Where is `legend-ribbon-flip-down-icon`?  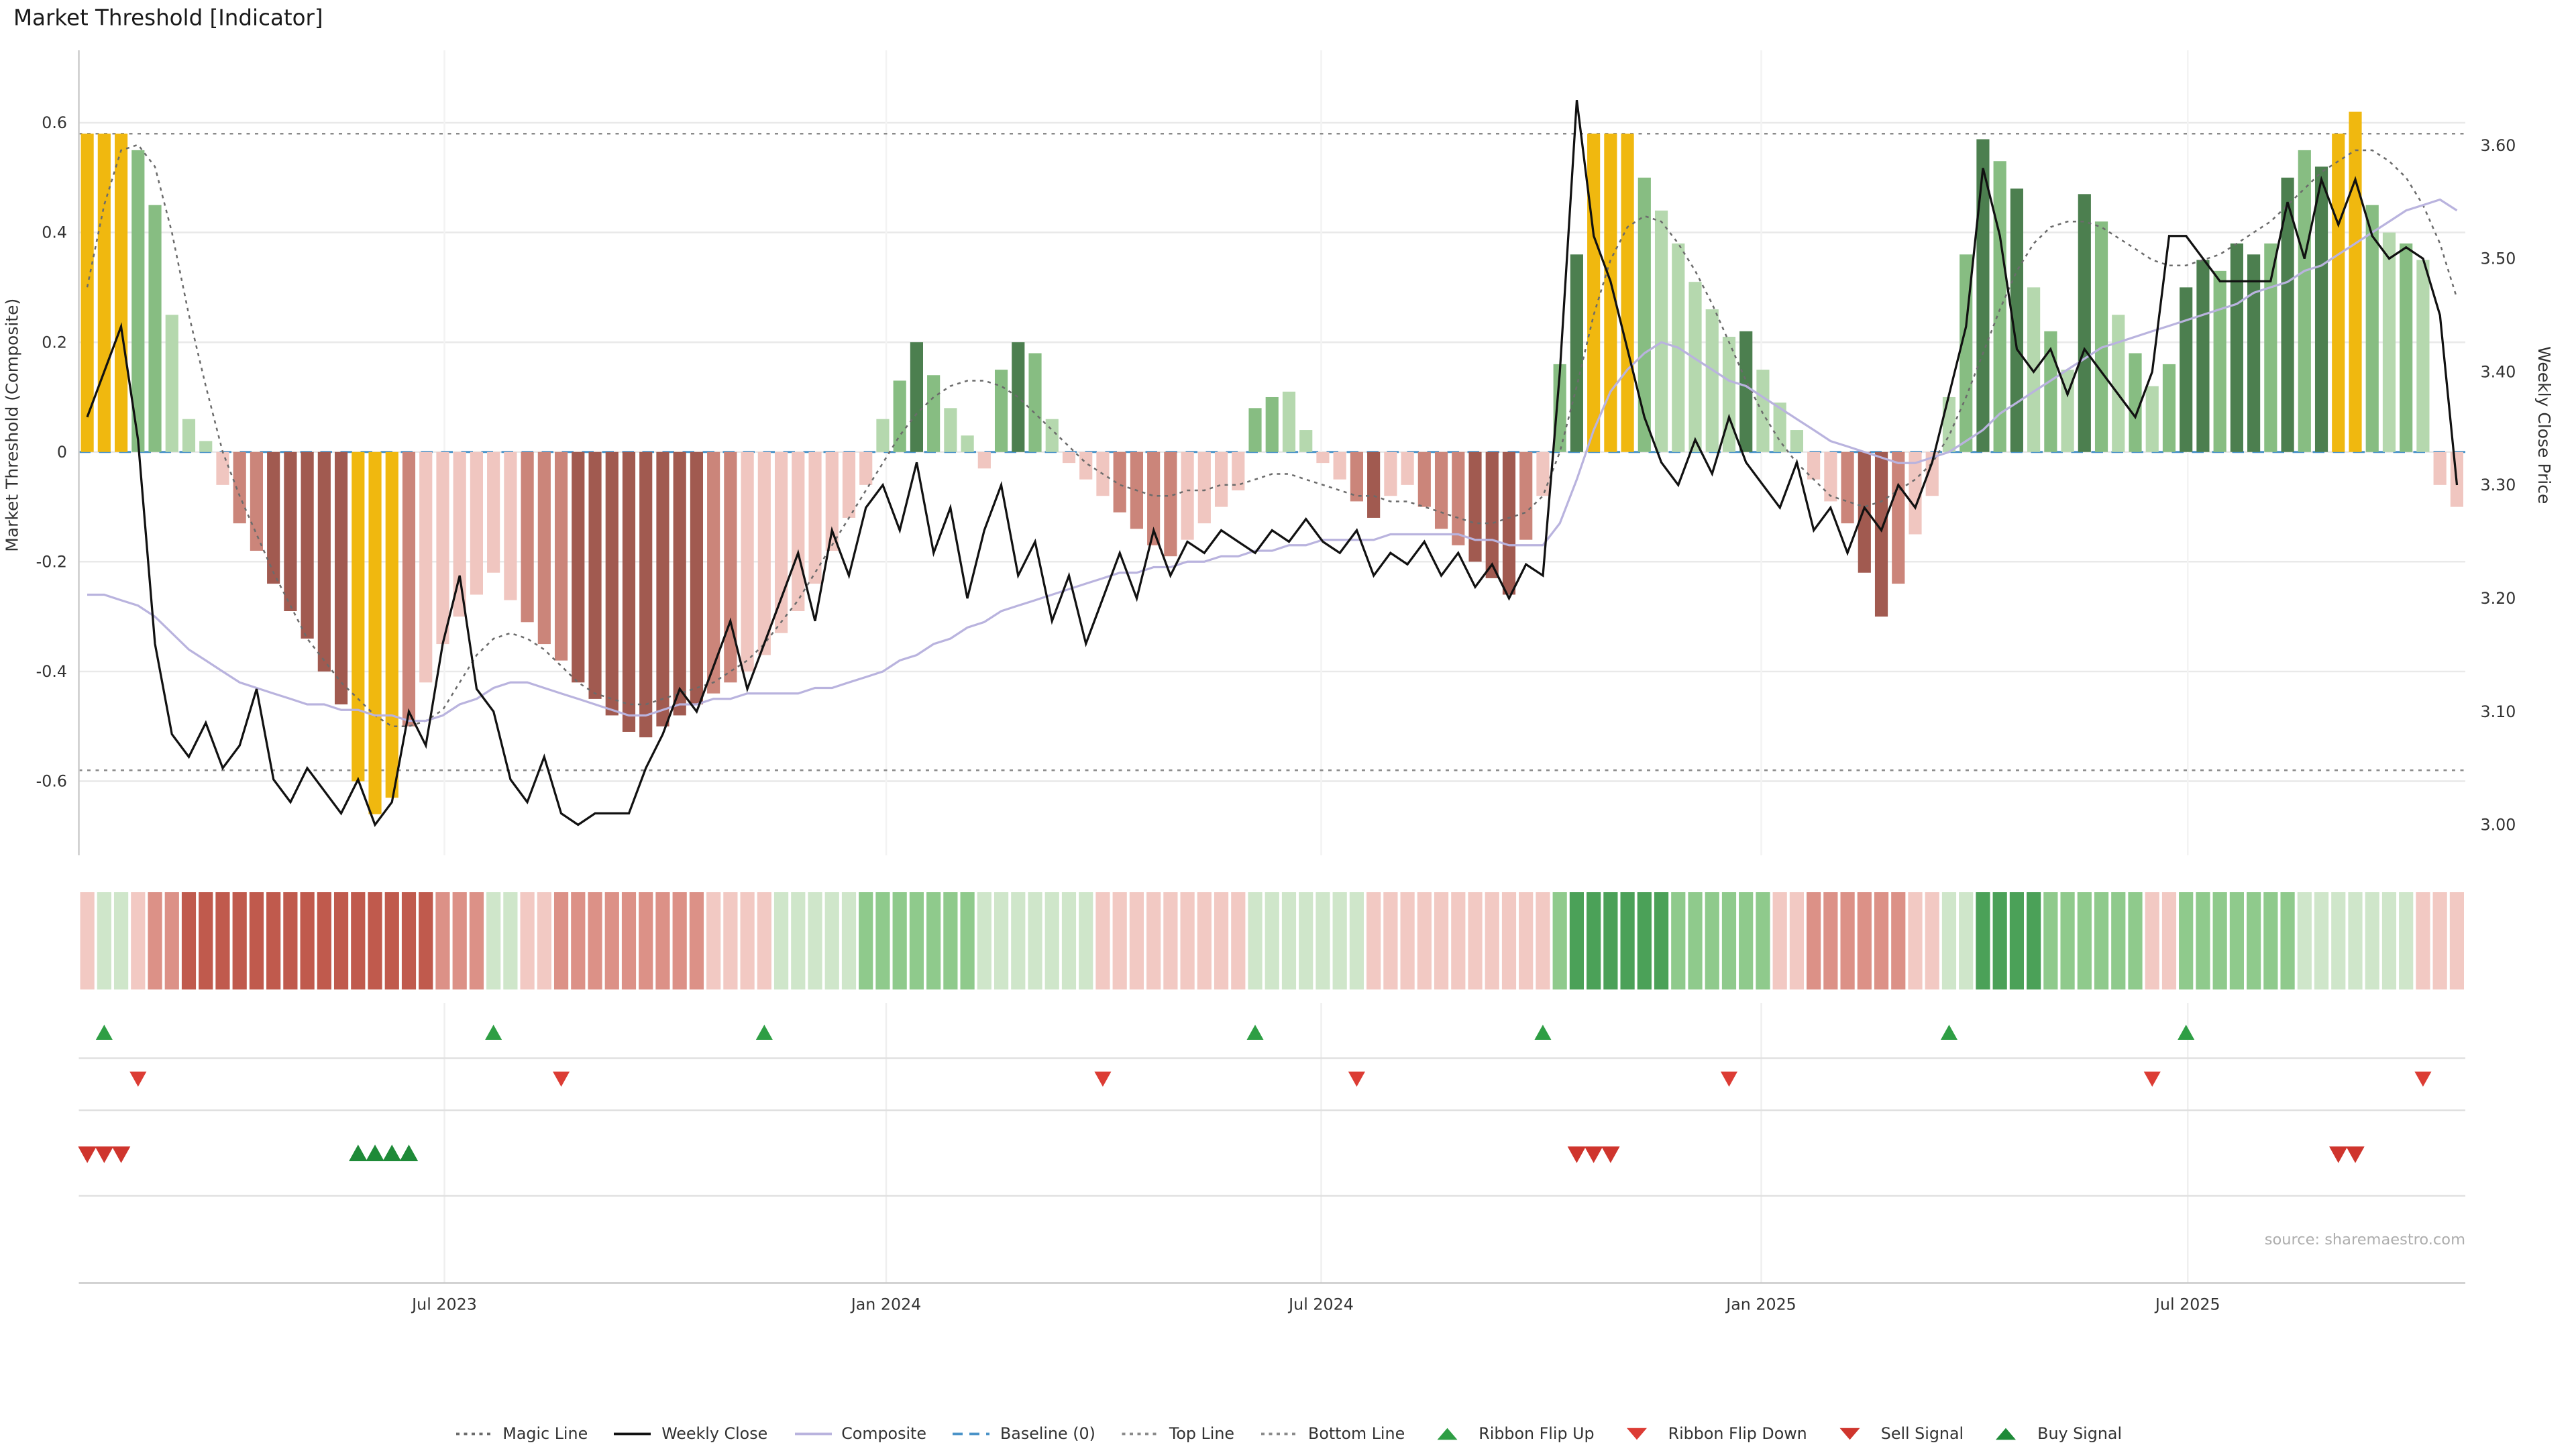 legend-ribbon-flip-down-icon is located at coordinates (1636, 1434).